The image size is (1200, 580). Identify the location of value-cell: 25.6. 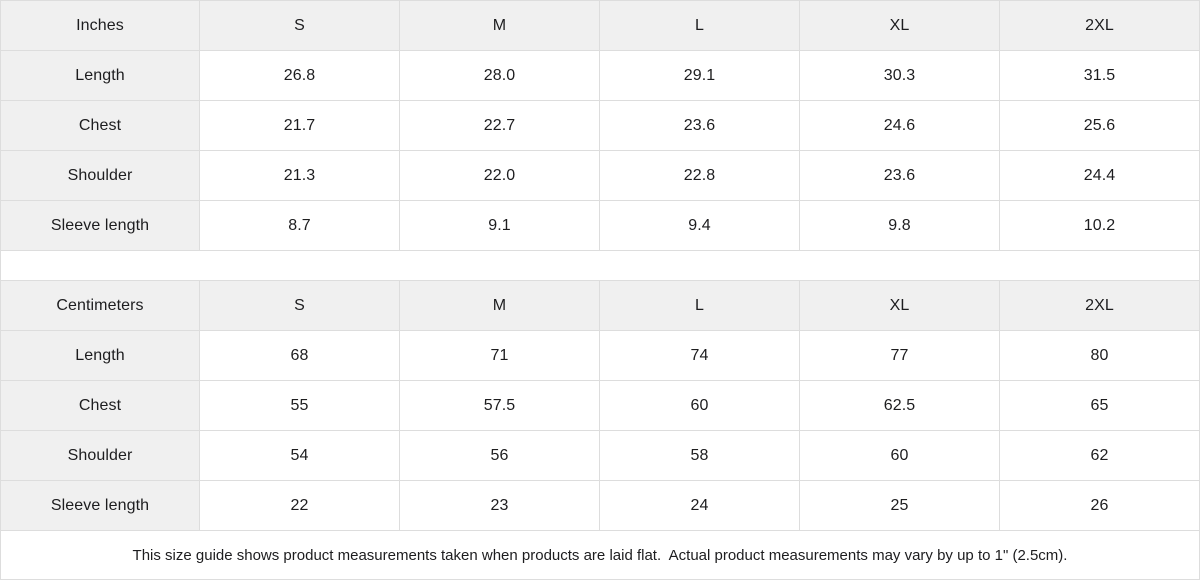
(1099, 126).